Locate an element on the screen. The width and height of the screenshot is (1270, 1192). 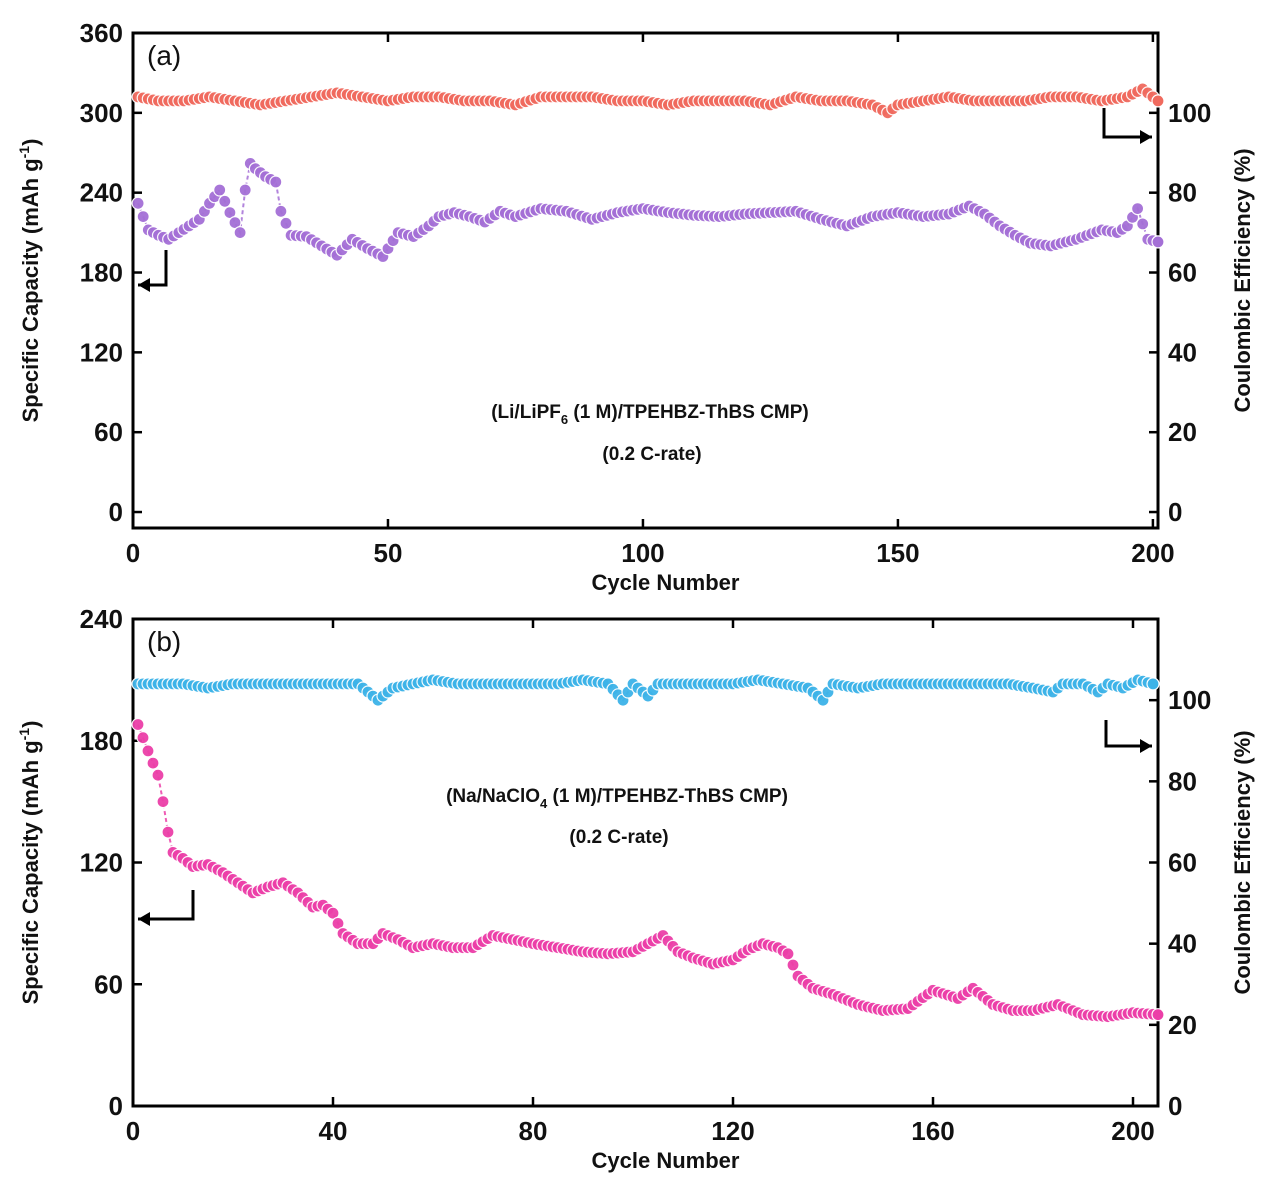
annotation-sub: 6 is located at coordinates (564, 419).